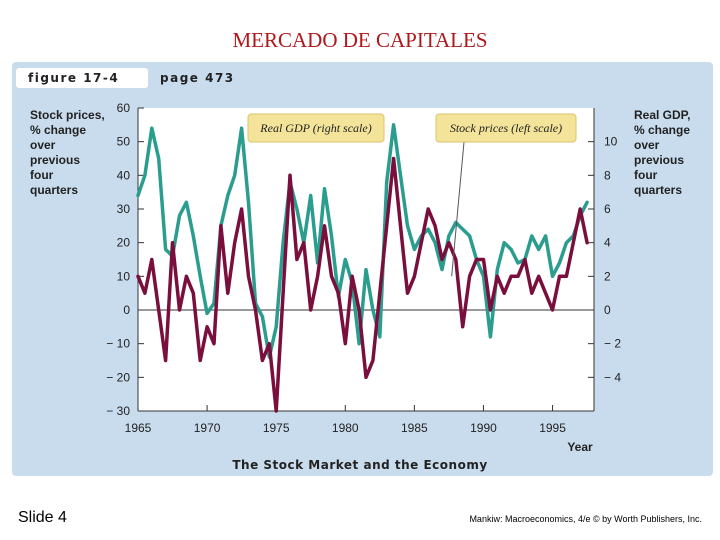  I want to click on right-tick-label: 0, so click(607, 310).